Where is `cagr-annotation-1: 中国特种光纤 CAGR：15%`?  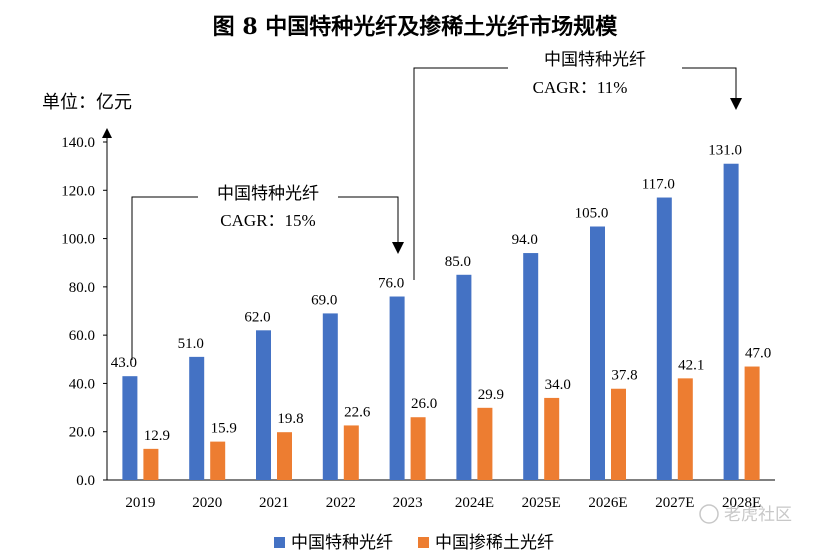
cagr-annotation-1: 中国特种光纤 CAGR：15% is located at coordinates (267, 272).